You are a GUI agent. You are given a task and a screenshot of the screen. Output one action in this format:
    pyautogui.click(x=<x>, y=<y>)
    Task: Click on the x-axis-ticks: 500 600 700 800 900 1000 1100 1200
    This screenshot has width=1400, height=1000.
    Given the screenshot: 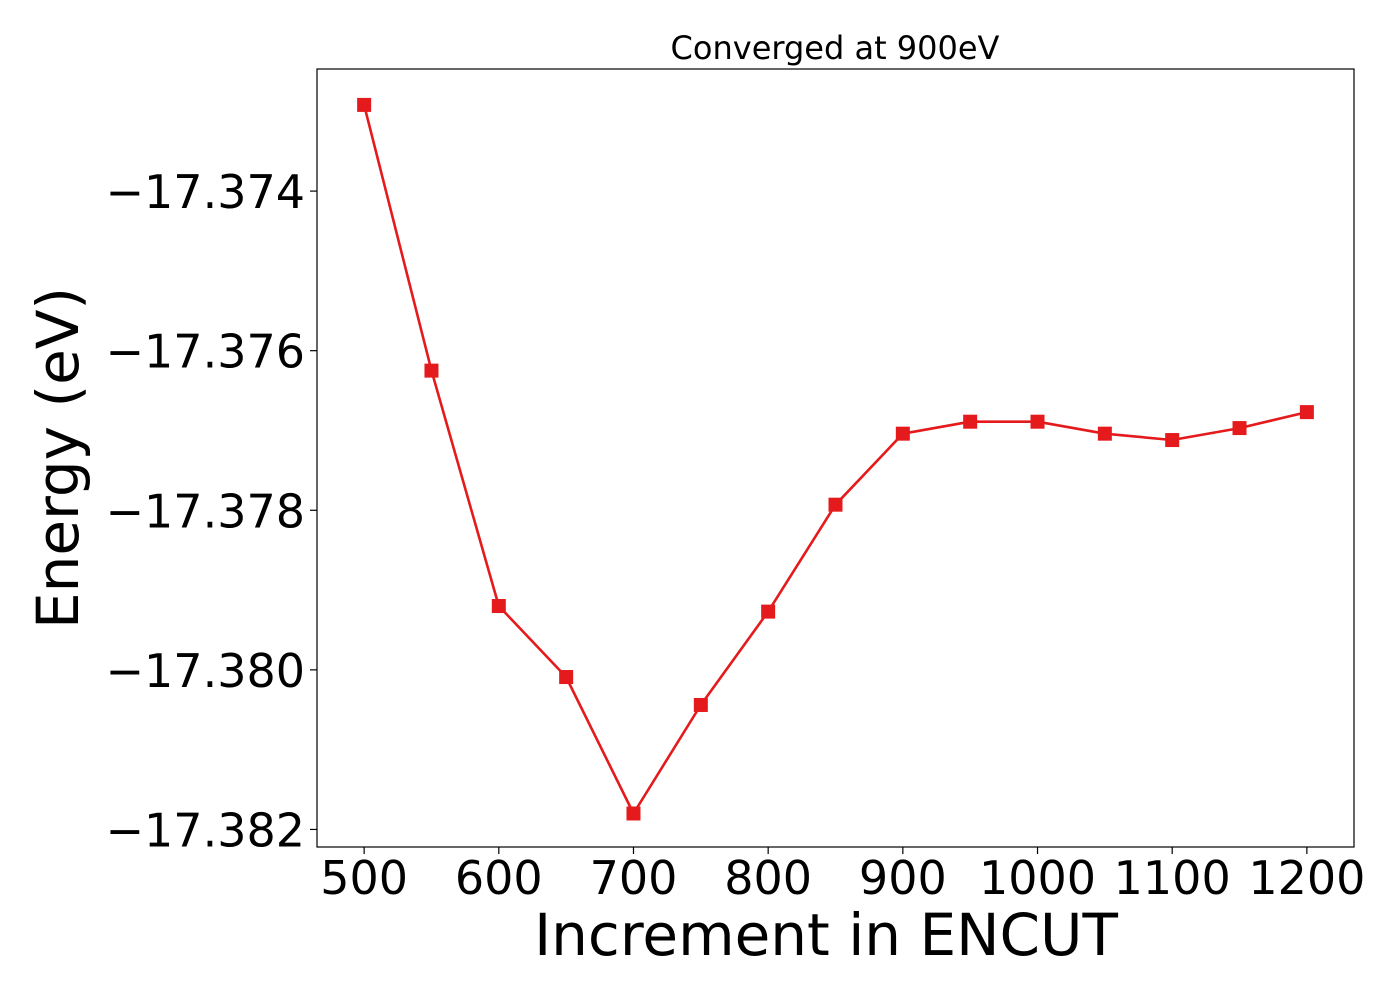 What is the action you would take?
    pyautogui.click(x=842, y=876)
    